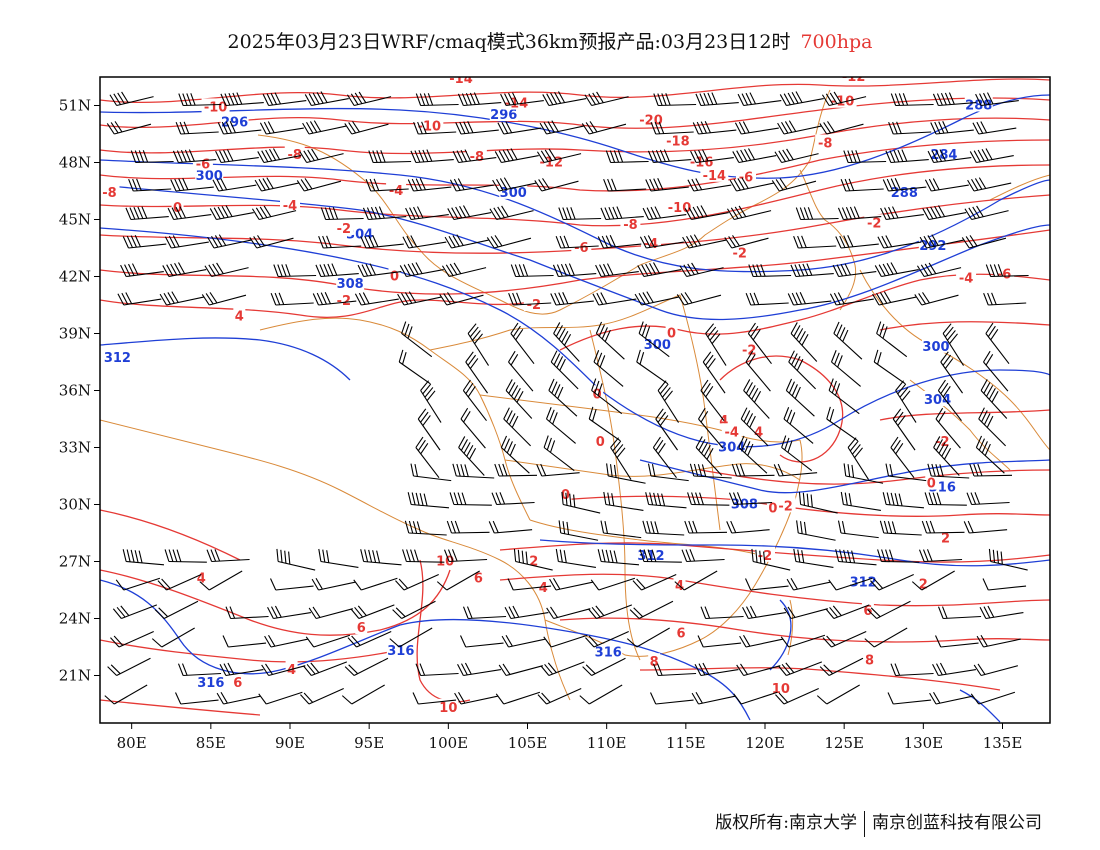  Describe the element at coordinates (607, 743) in the screenshot. I see `lon-tick-label: 110E` at that location.